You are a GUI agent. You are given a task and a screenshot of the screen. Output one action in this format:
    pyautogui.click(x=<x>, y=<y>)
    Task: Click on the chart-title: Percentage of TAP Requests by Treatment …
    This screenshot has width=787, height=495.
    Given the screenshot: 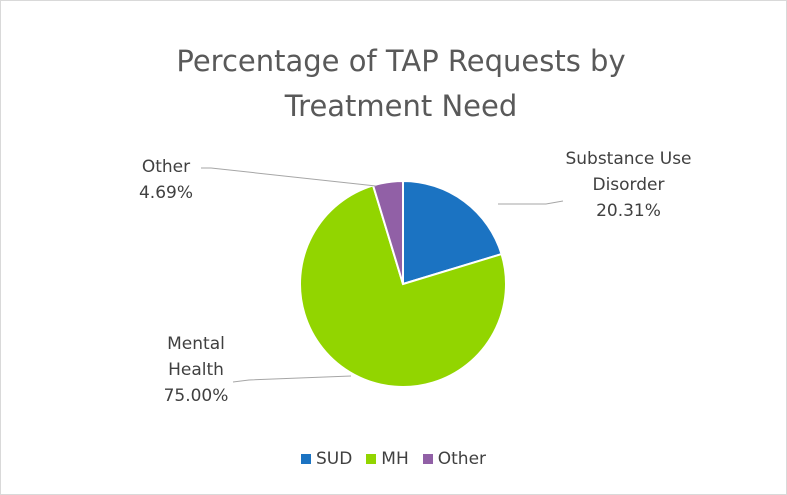 What is the action you would take?
    pyautogui.click(x=401, y=83)
    